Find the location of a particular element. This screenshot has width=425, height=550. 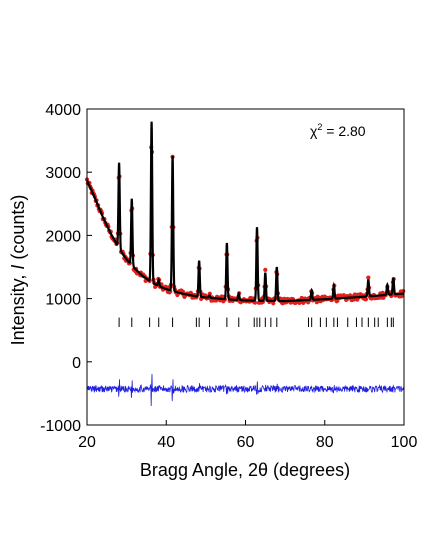

x-tick-label: 40 is located at coordinates (166, 442).